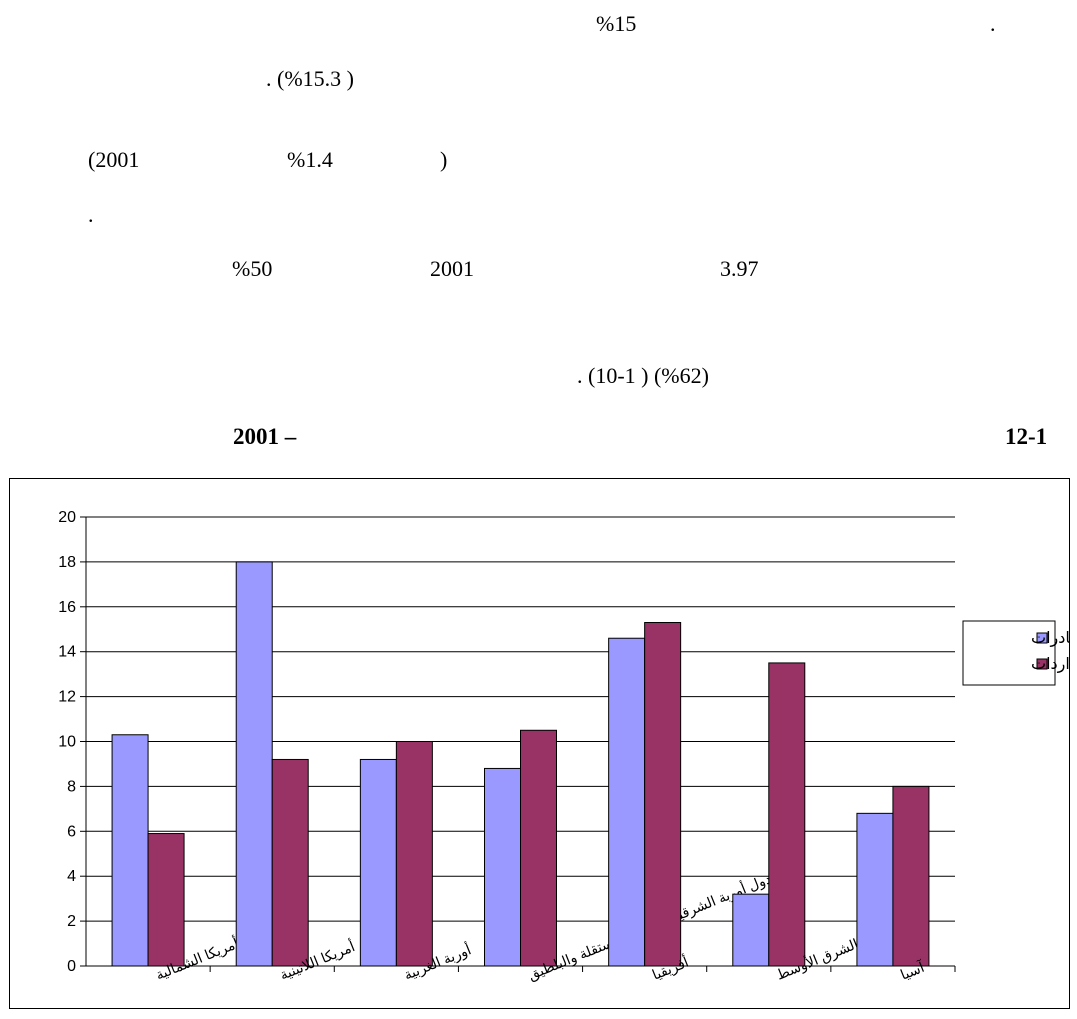 This screenshot has height=1019, width=1077. I want to click on text-line-5-percent: %50, so click(252, 268).